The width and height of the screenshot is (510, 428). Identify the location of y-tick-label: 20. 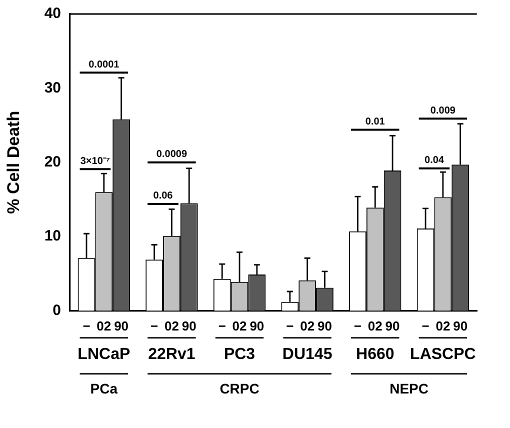
(52, 162).